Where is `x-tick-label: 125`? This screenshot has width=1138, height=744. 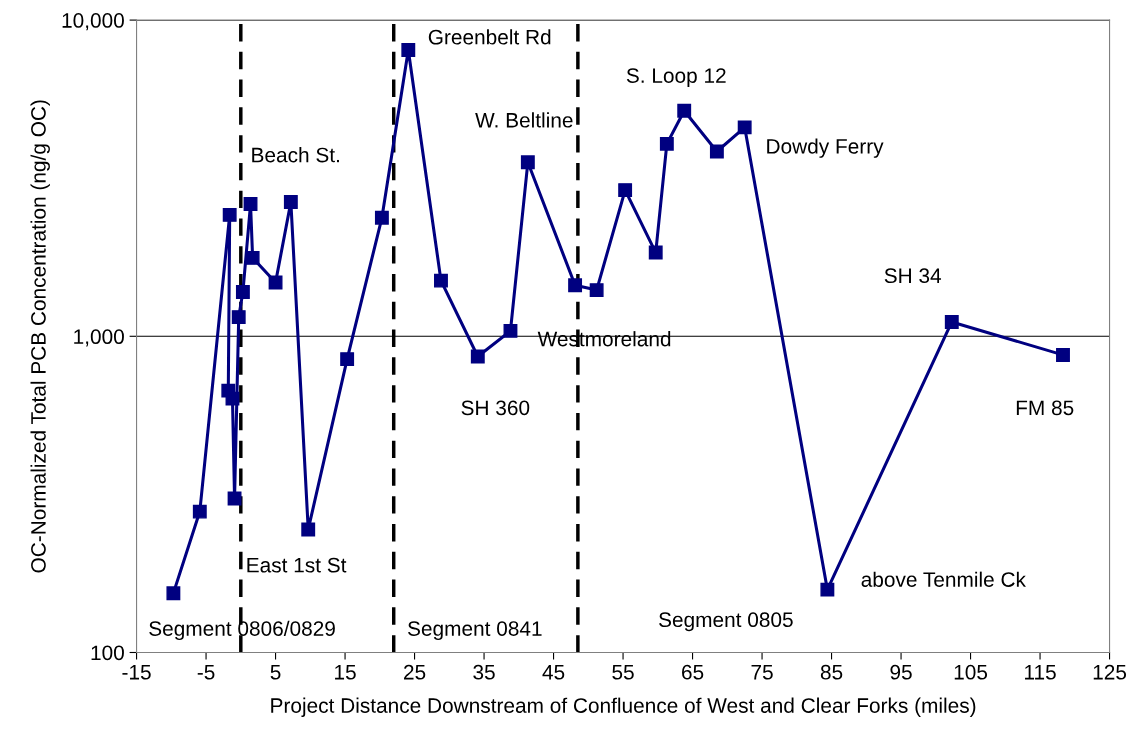 x-tick-label: 125 is located at coordinates (1110, 672).